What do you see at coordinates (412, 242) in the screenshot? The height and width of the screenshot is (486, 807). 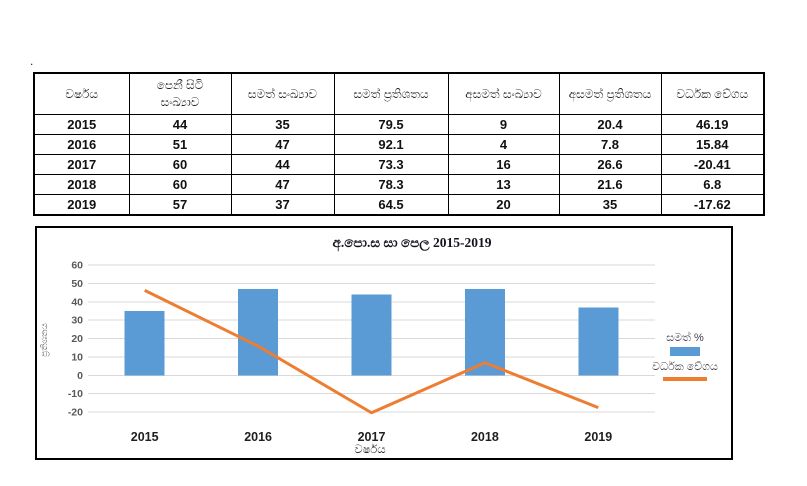 I see `chart-title: අ.පො.ස සා පෙල 2015-2019` at bounding box center [412, 242].